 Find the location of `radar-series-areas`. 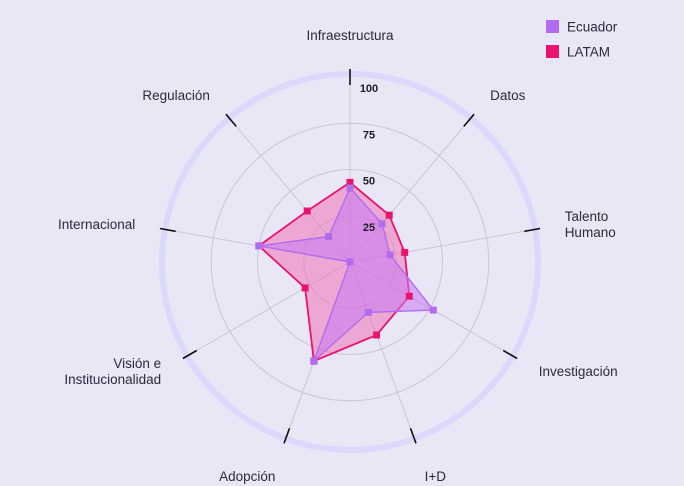

radar-series-areas is located at coordinates (345, 272).